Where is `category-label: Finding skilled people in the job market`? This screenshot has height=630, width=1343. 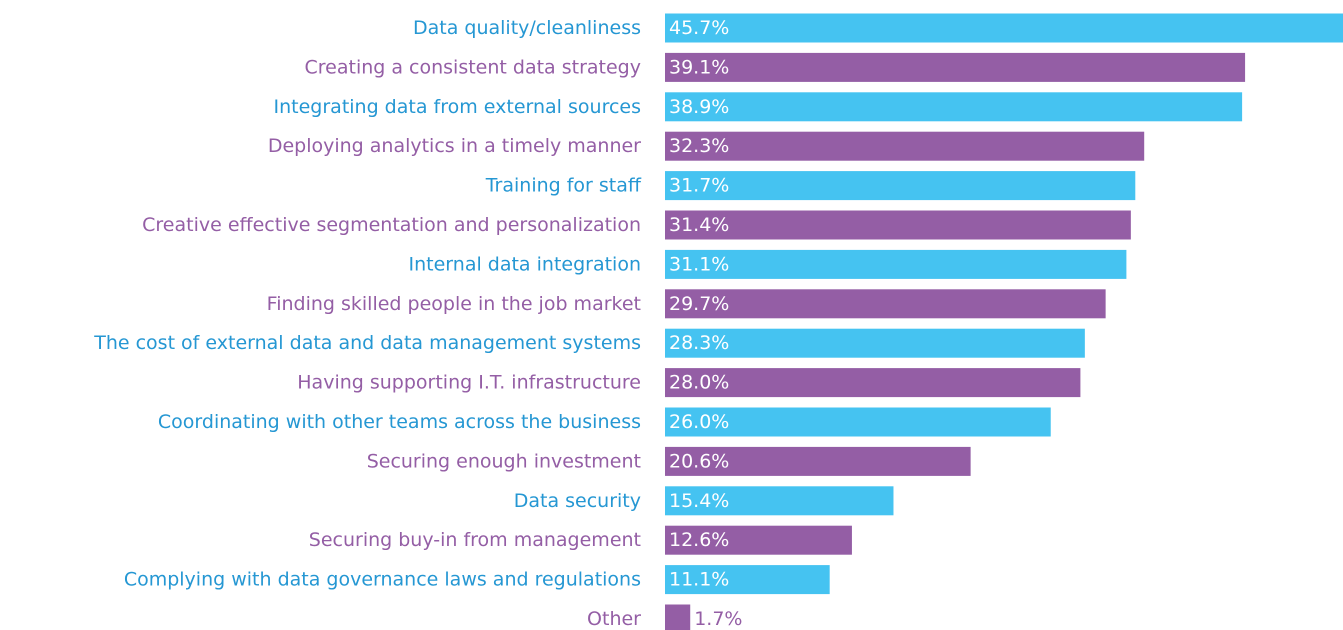 category-label: Finding skilled people in the job market is located at coordinates (454, 304).